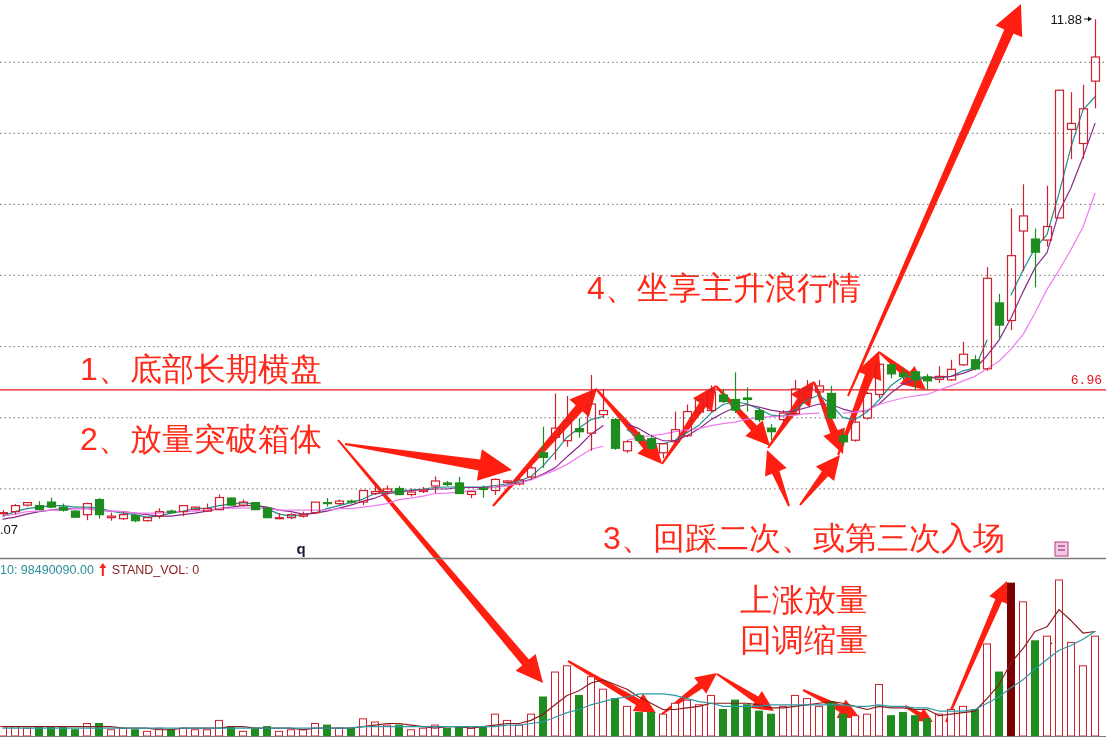 The width and height of the screenshot is (1106, 742). I want to click on annotation: 3、回踩二次、或第三次入场, so click(804, 538).